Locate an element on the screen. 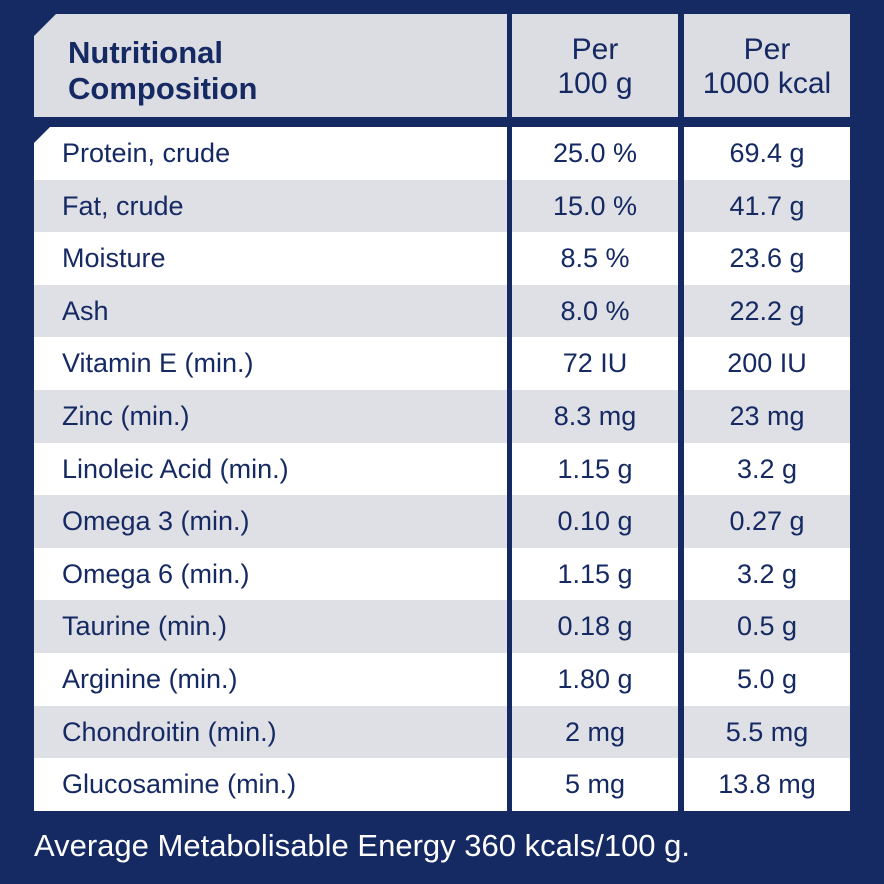 Image resolution: width=884 pixels, height=884 pixels. per-1000kcal-cell: 23 mg is located at coordinates (767, 416).